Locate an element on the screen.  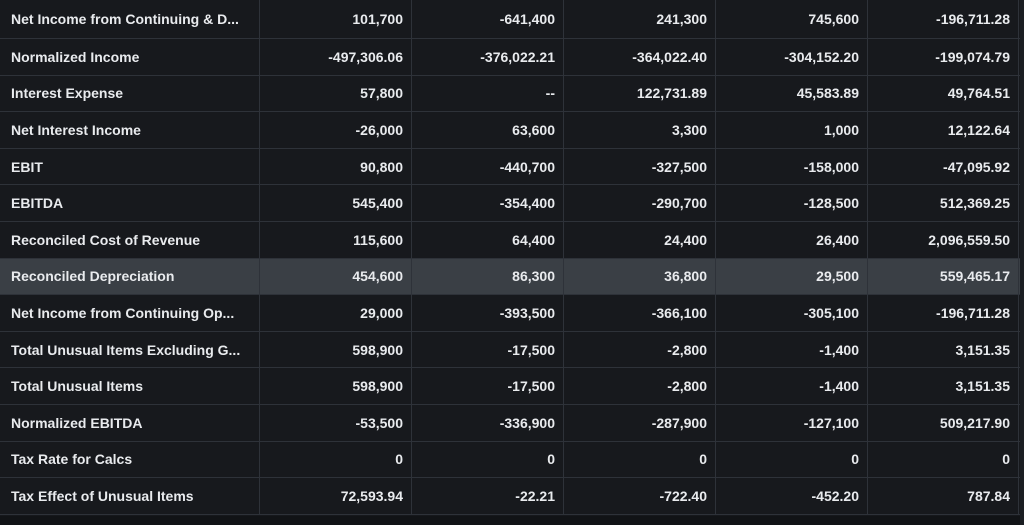
value-cell: 745,600 is located at coordinates (792, 19).